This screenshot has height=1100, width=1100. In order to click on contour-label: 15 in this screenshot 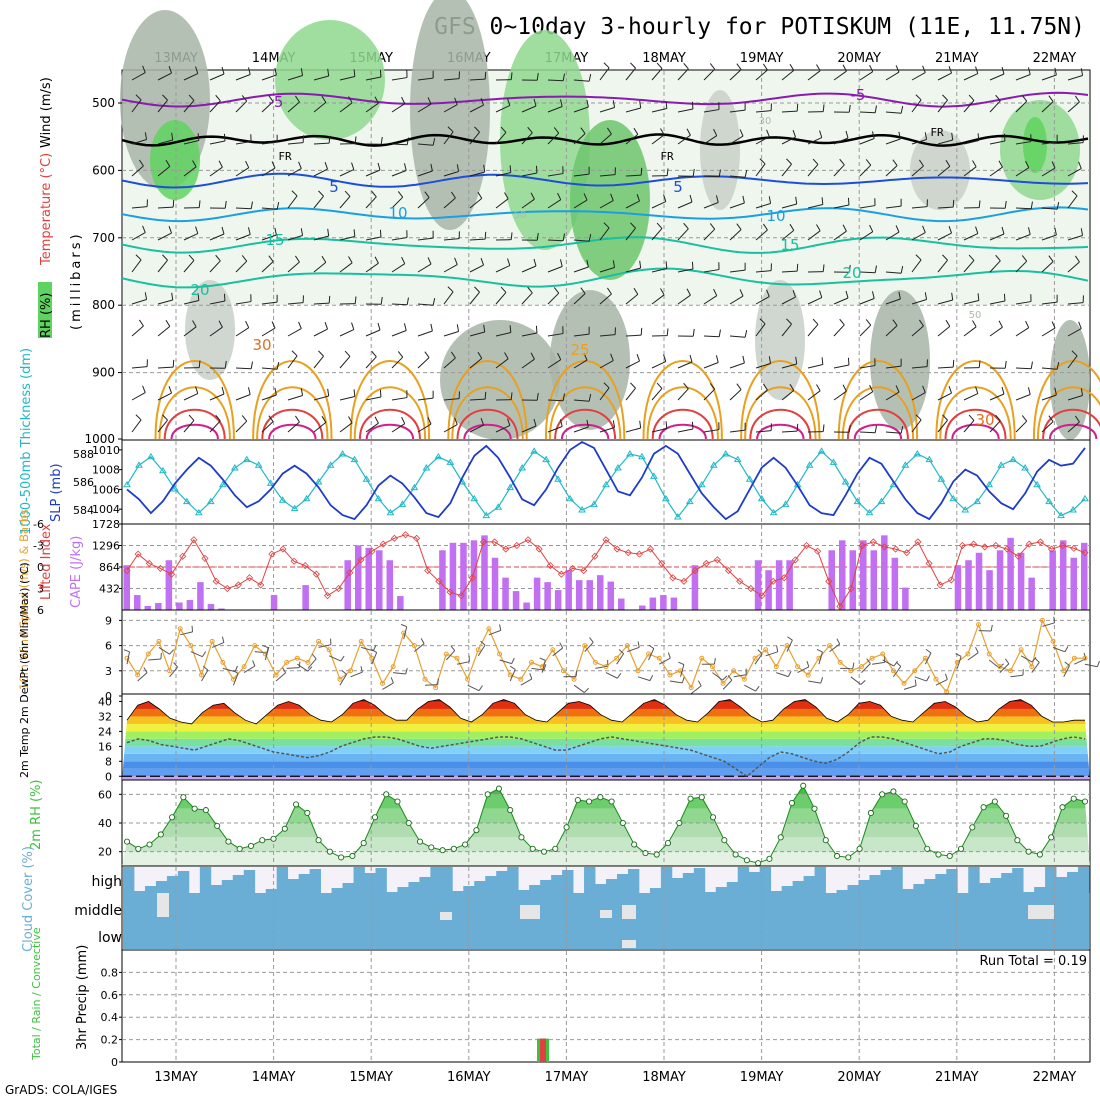, I will do `click(274, 240)`.